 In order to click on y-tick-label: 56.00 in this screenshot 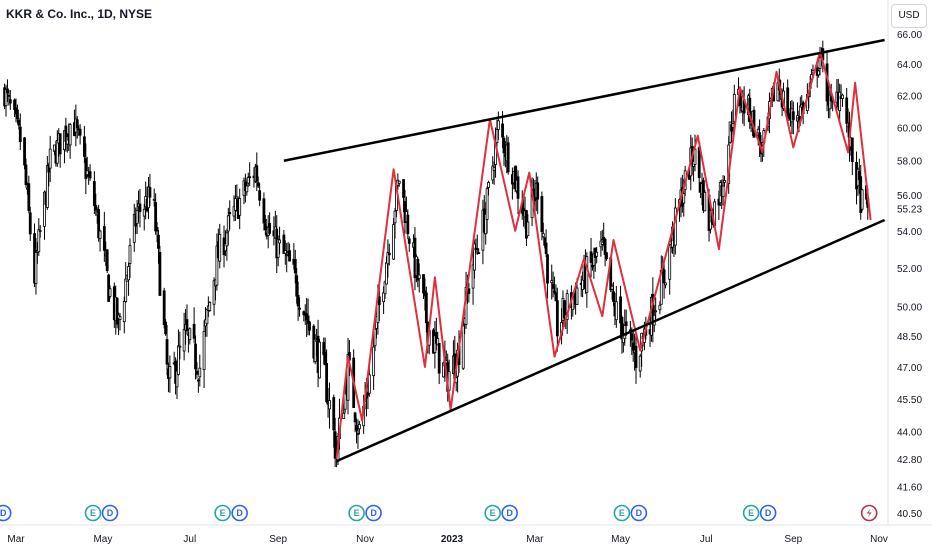, I will do `click(909, 196)`.